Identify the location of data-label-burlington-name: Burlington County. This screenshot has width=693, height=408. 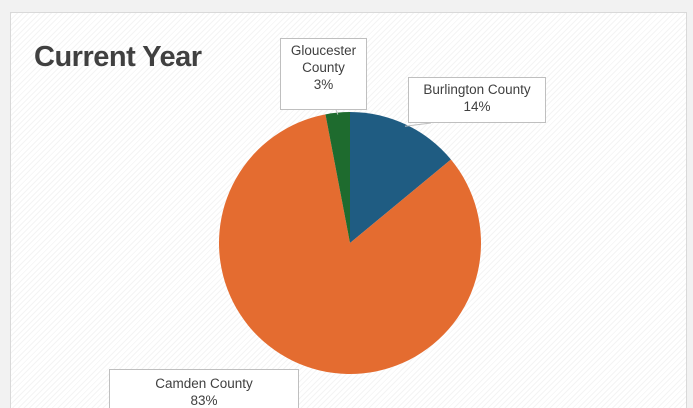
(477, 89).